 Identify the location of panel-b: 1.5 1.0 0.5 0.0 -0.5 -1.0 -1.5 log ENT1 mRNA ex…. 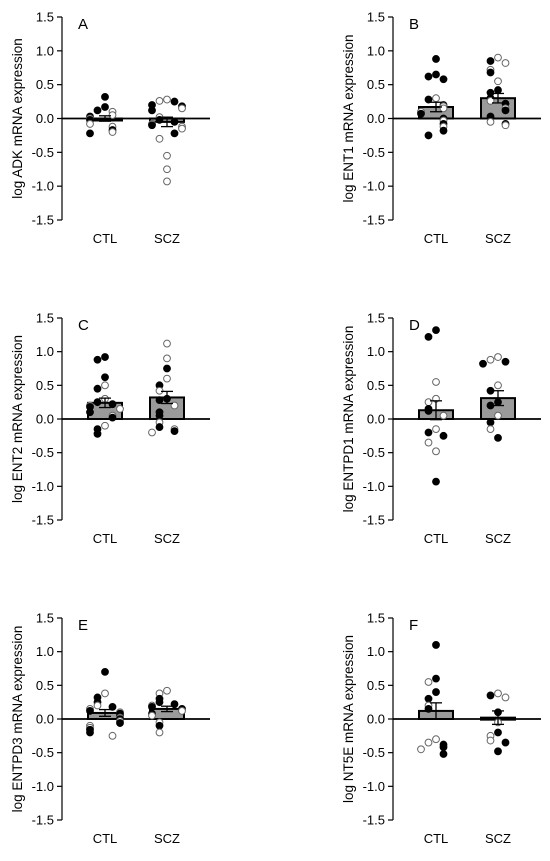
(441, 128).